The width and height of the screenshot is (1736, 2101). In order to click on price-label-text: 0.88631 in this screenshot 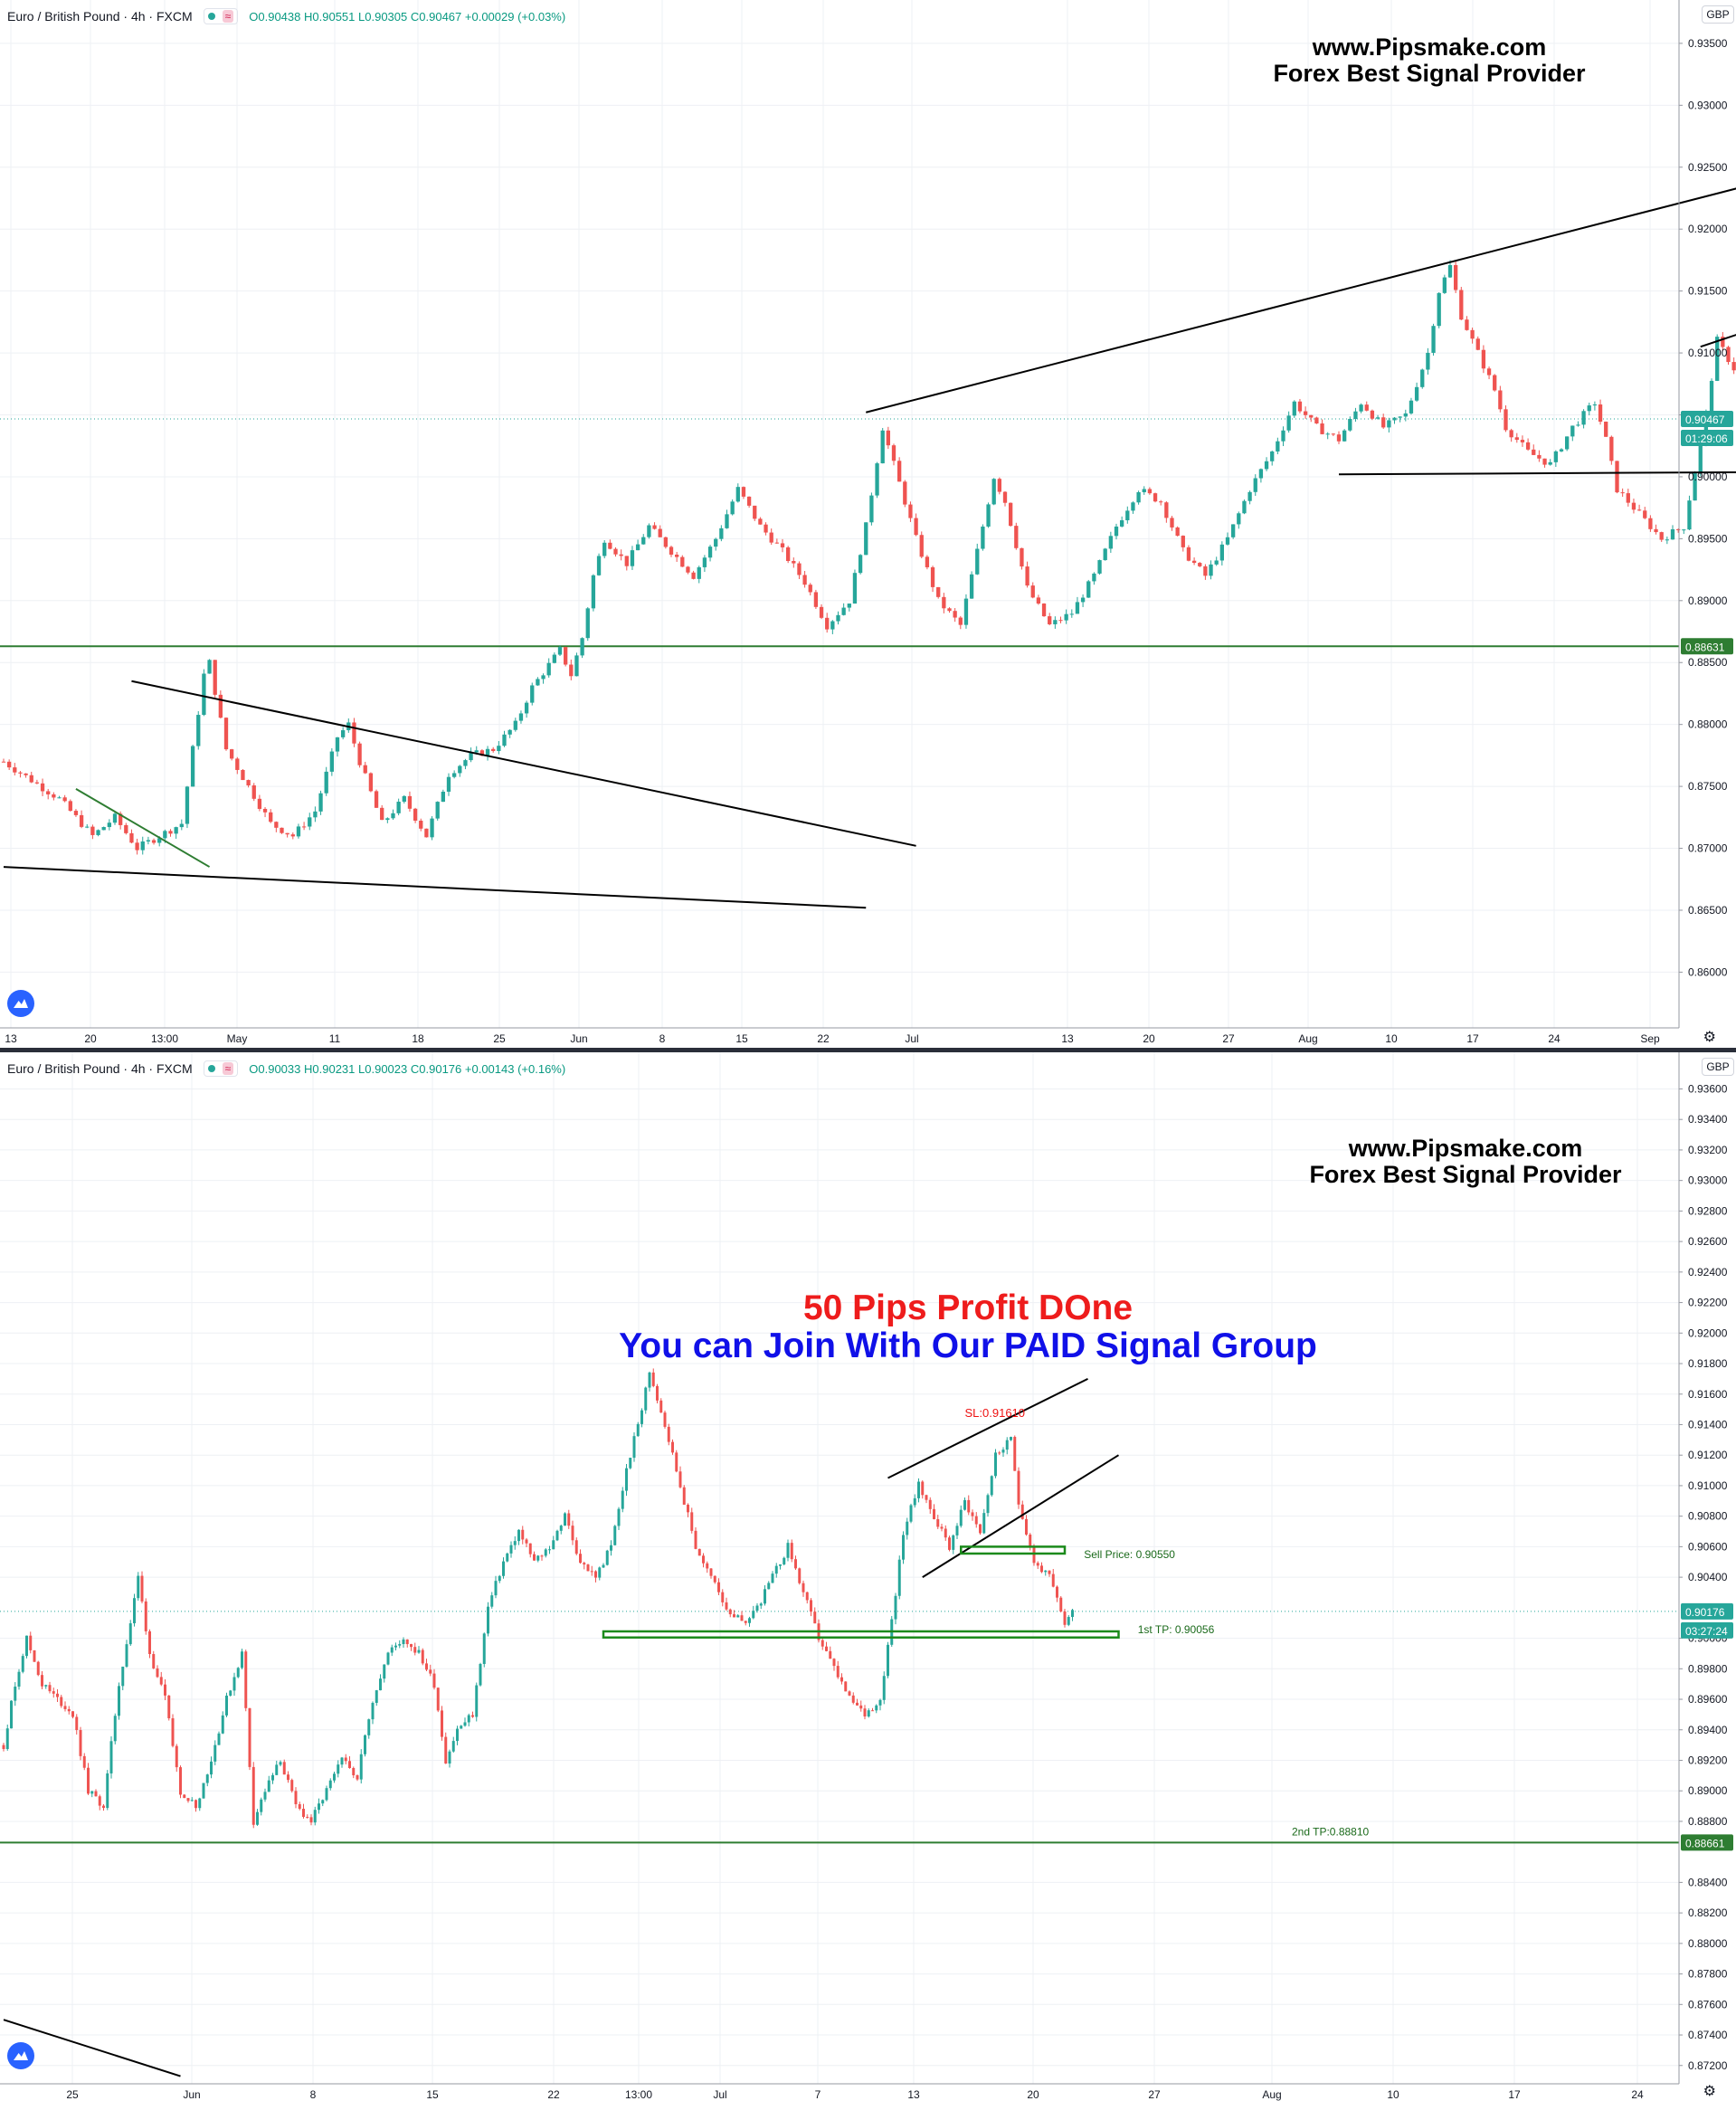, I will do `click(1705, 647)`.